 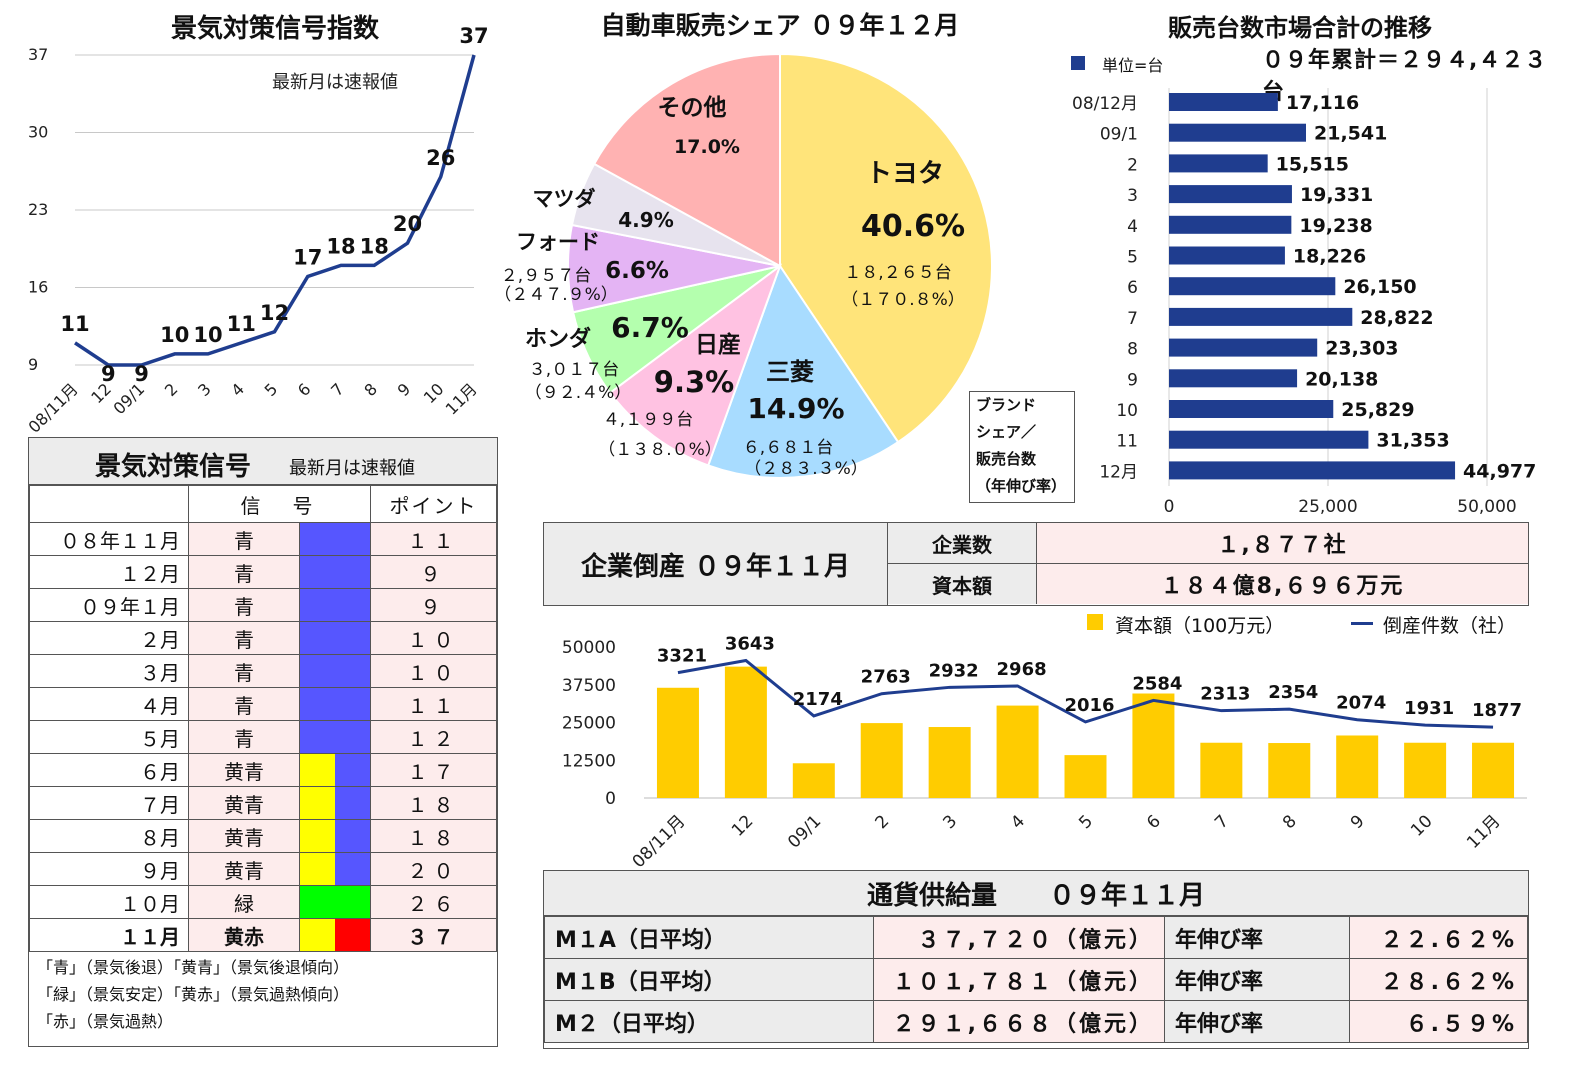 What do you see at coordinates (263, 504) in the screenshot?
I see `signal-table-header-row: 信 号 ポイント` at bounding box center [263, 504].